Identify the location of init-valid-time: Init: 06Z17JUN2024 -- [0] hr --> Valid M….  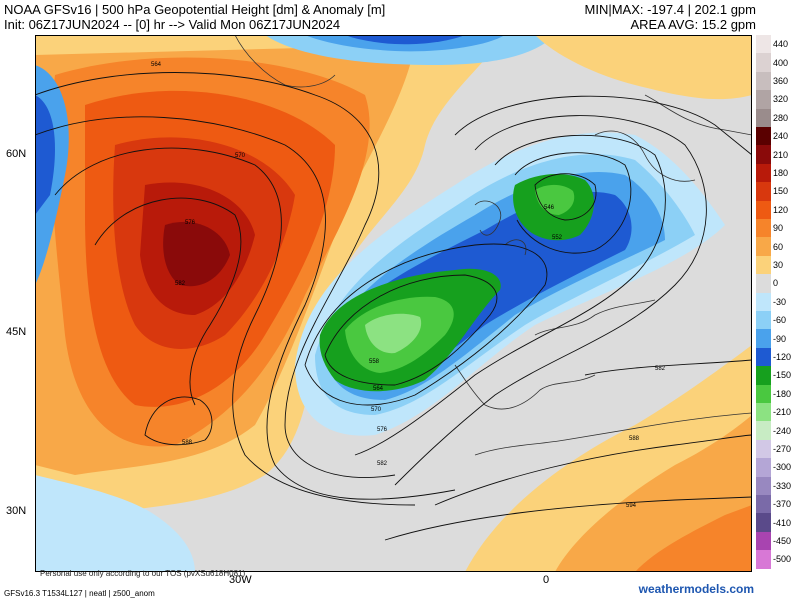
(172, 24).